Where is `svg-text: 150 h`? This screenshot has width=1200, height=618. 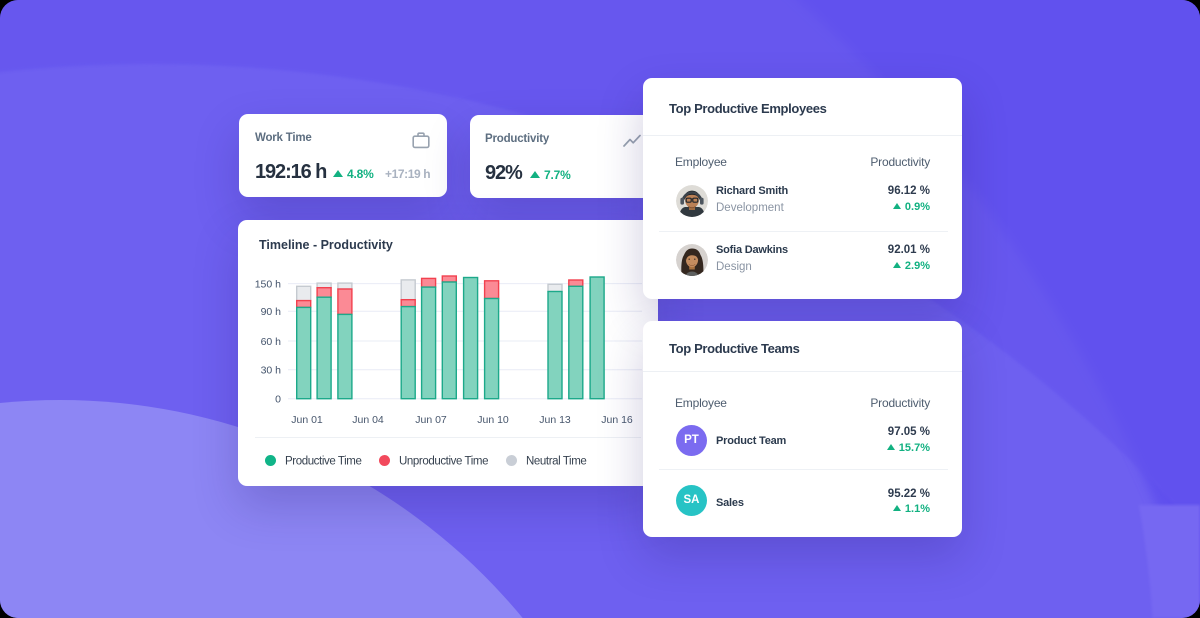 svg-text: 150 h is located at coordinates (268, 285).